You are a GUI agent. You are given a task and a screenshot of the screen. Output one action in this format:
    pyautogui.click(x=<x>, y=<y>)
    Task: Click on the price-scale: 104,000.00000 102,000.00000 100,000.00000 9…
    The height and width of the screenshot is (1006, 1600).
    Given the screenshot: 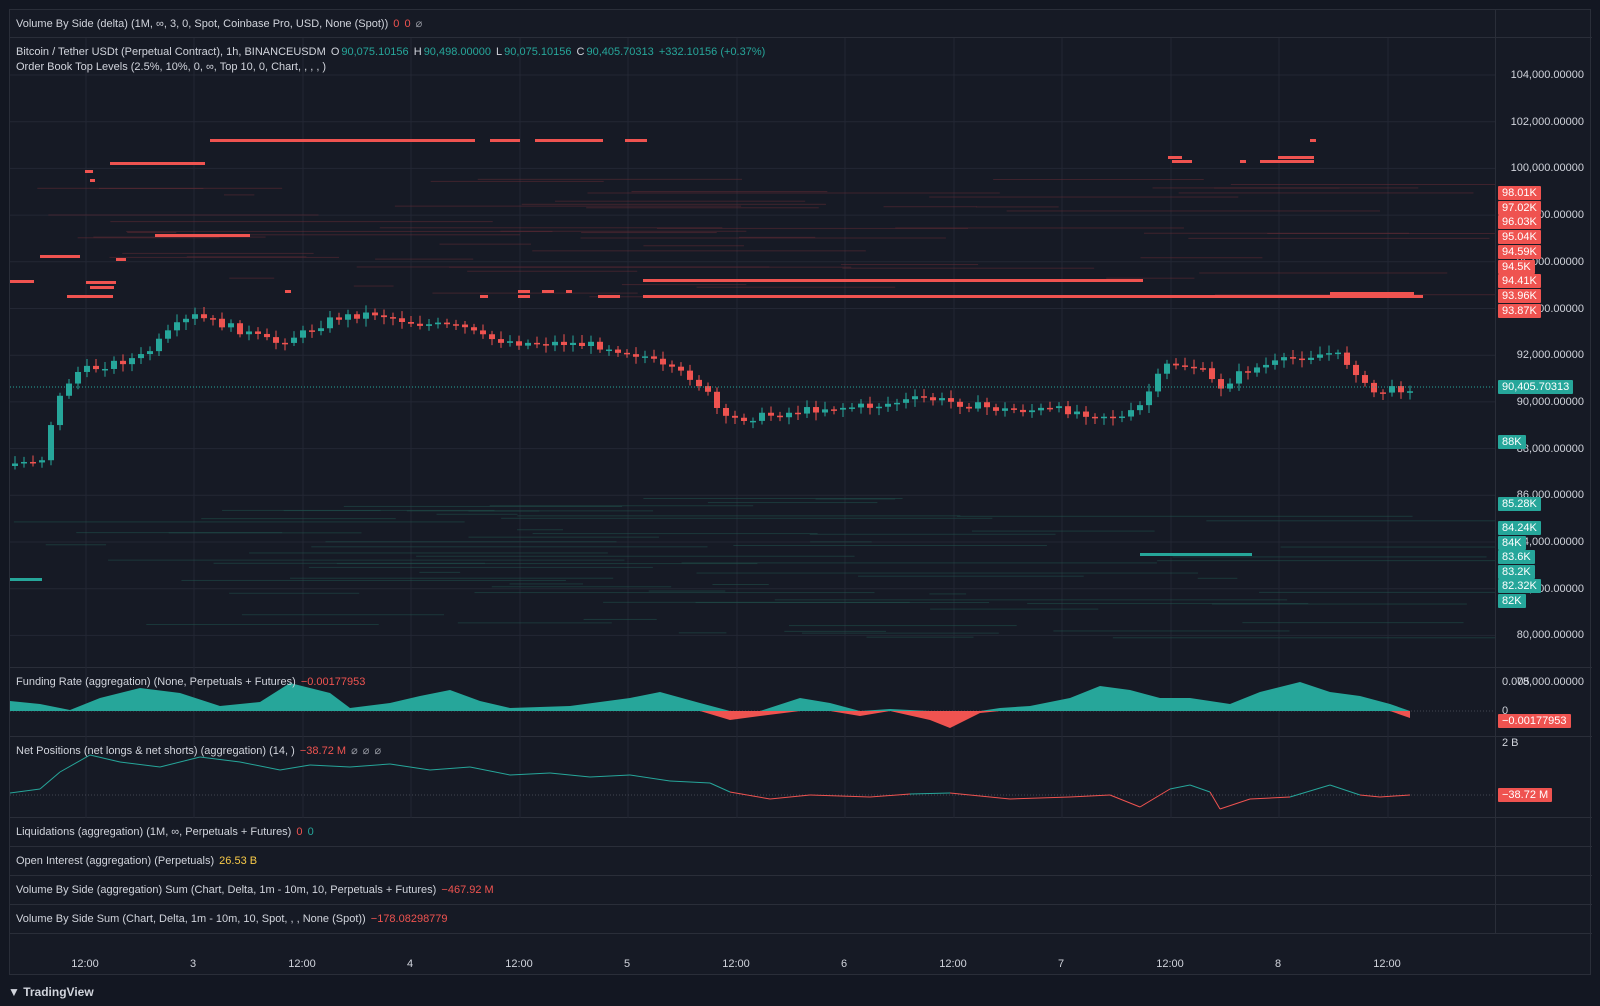 What is the action you would take?
    pyautogui.click(x=1543, y=363)
    